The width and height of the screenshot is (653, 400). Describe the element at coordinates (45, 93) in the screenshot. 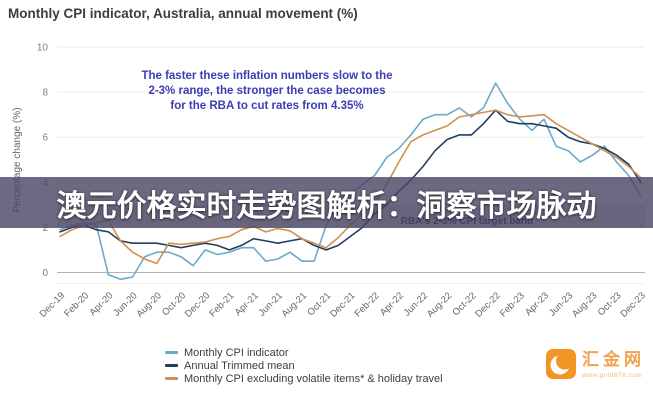

I see `y-tick-label: 8` at that location.